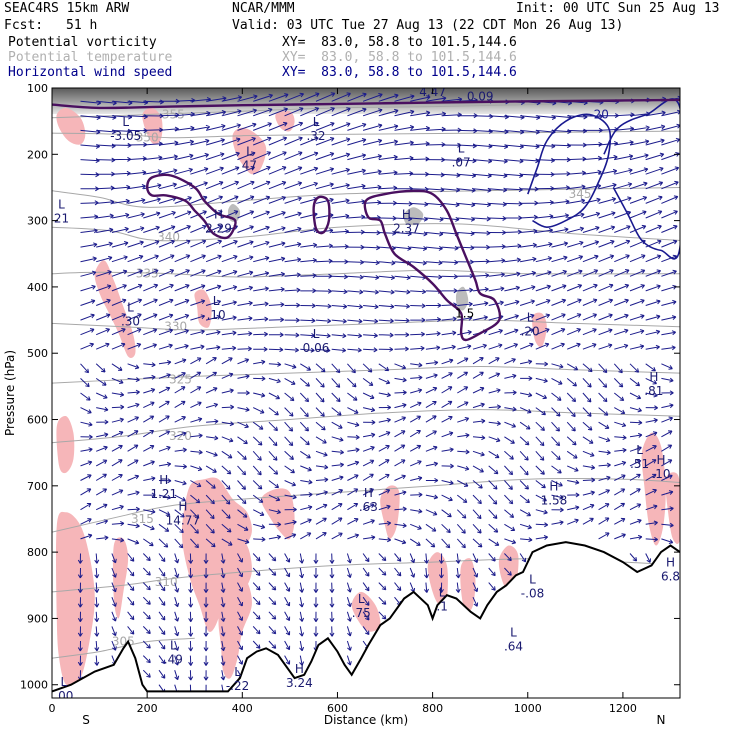  Describe the element at coordinates (660, 460) in the screenshot. I see `extremum-high-marker: H` at that location.